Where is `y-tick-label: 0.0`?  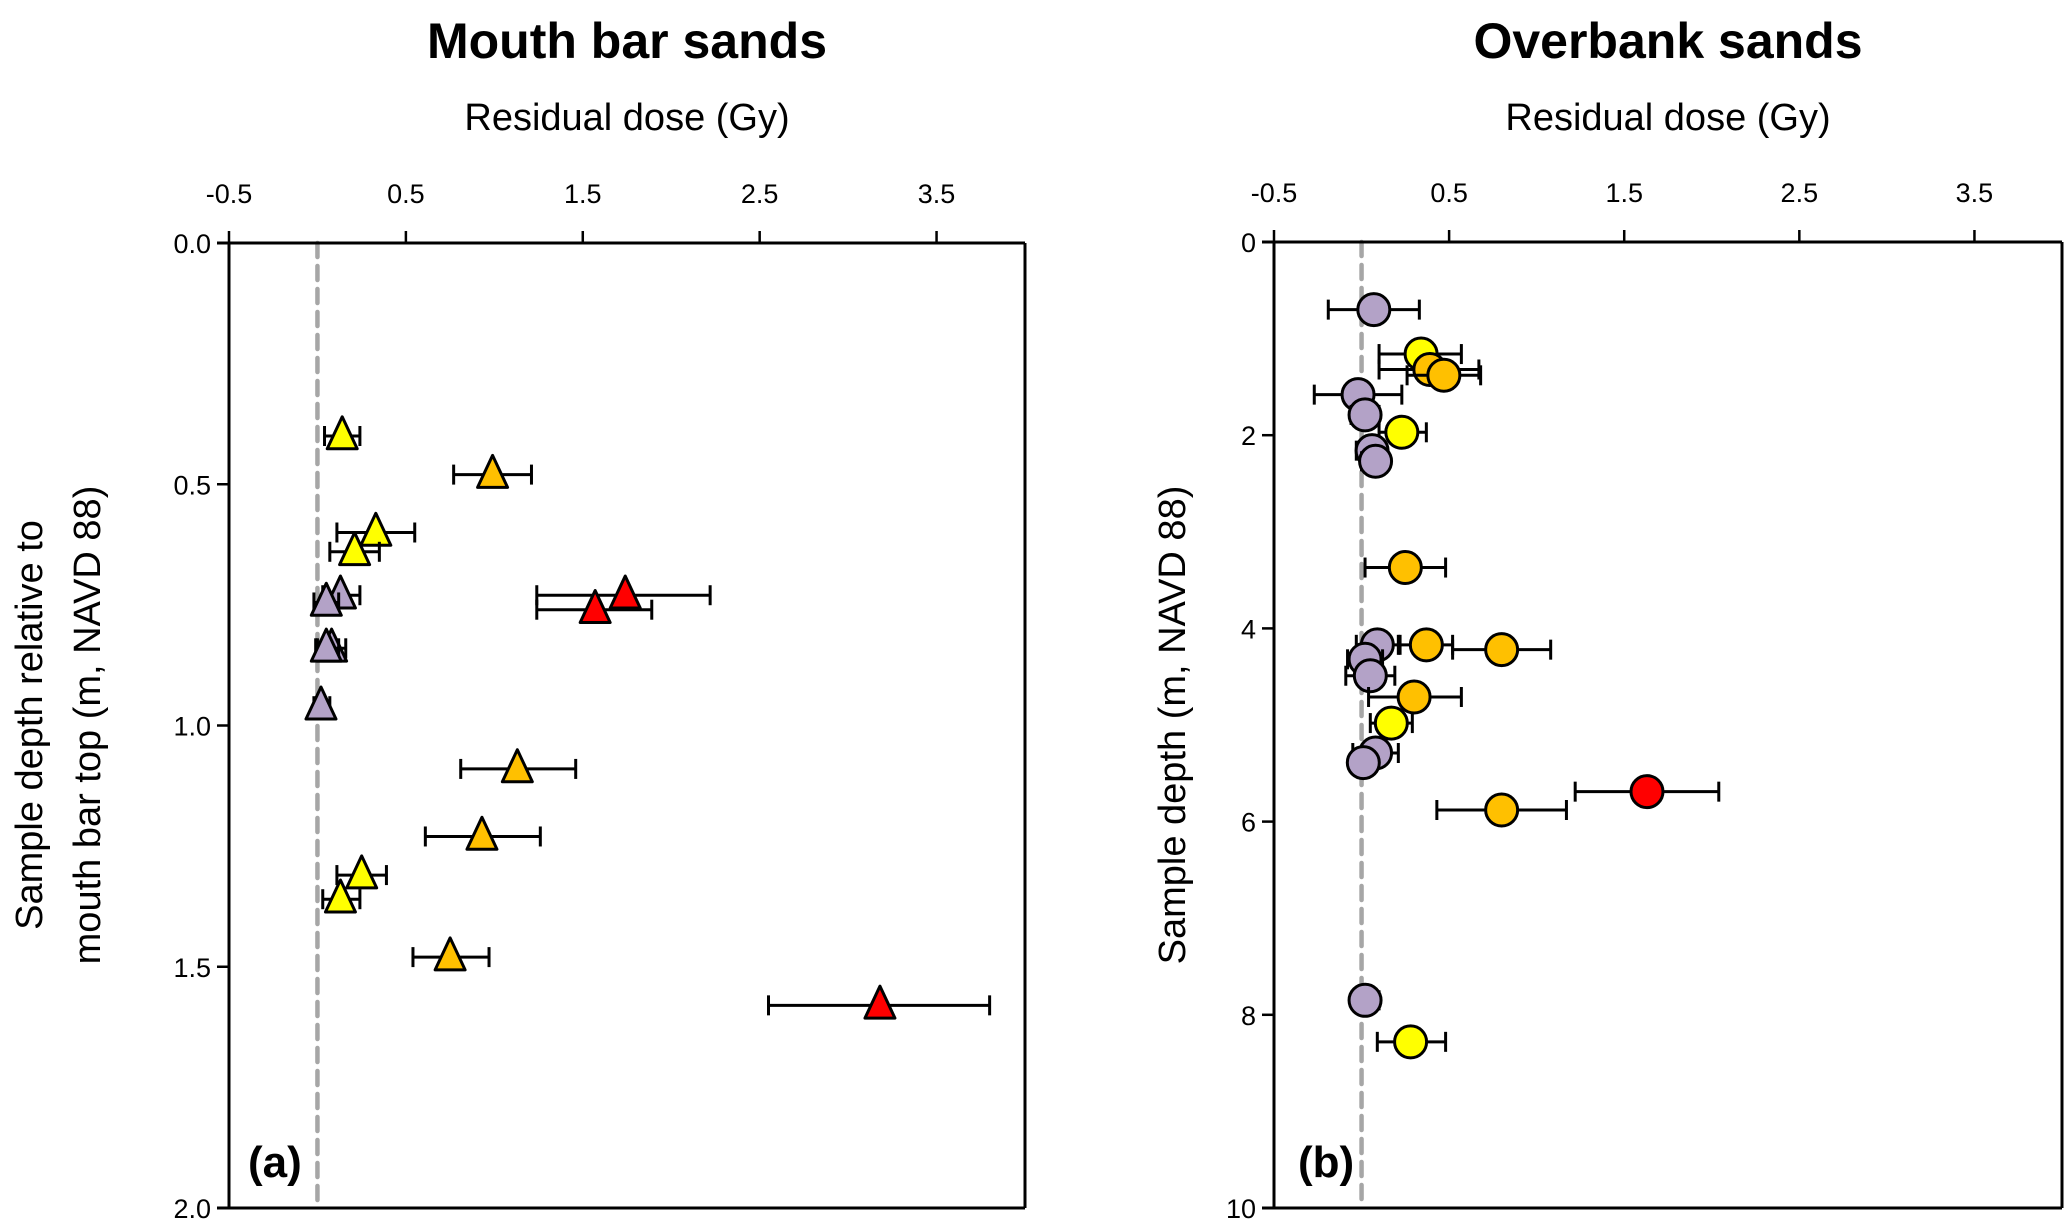 y-tick-label: 0.0 is located at coordinates (192, 244).